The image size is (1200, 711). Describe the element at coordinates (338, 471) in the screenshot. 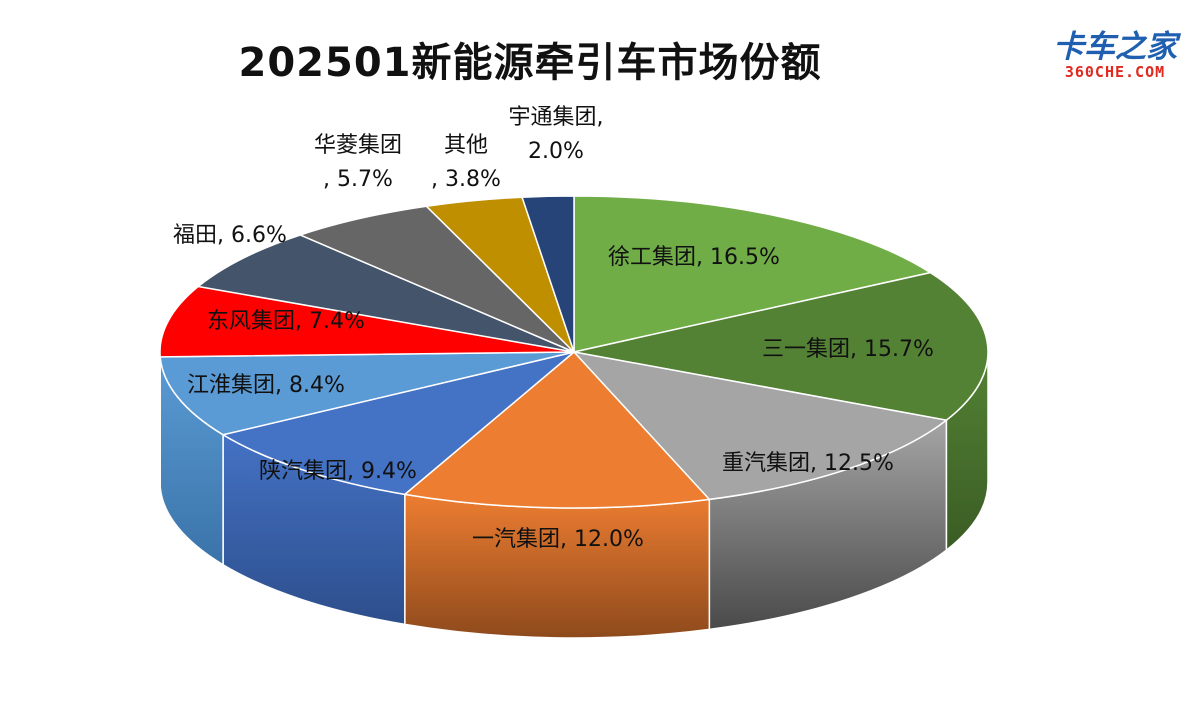

I see `slice-label-4: 陕汽集团, 9.4%` at that location.